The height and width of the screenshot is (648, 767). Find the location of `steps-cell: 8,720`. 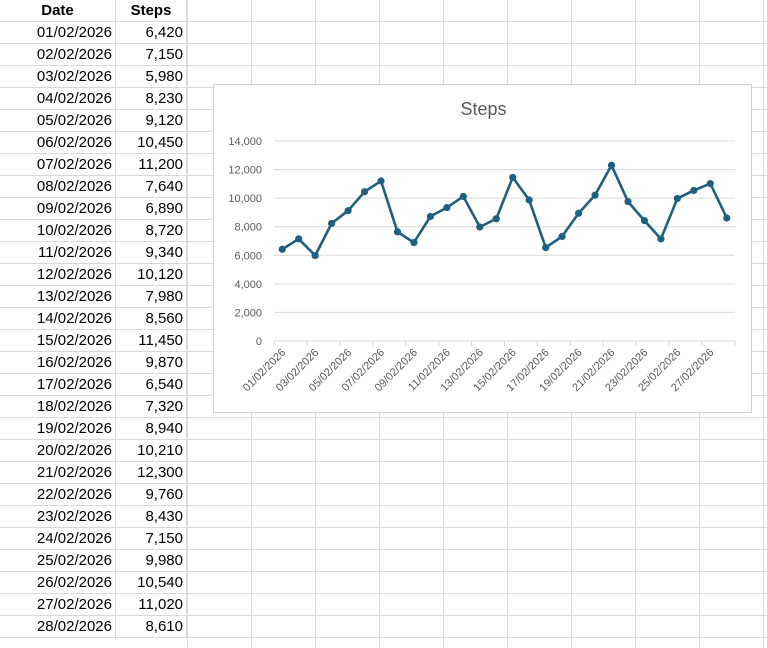

steps-cell: 8,720 is located at coordinates (151, 230).